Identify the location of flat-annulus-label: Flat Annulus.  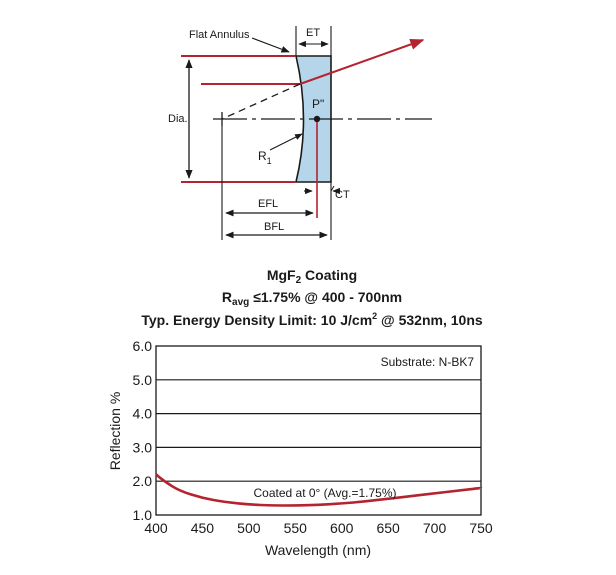
(219, 35).